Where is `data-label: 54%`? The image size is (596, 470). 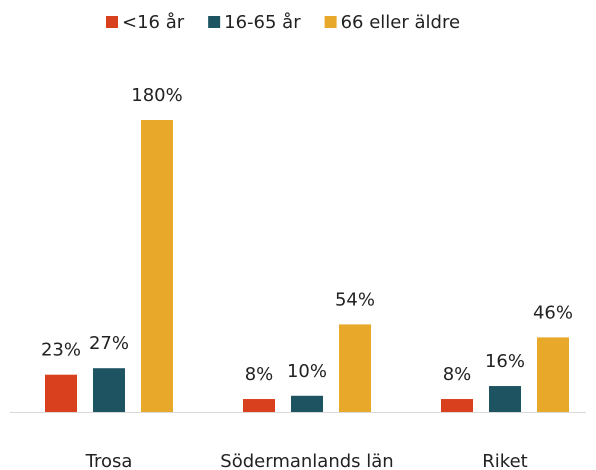 data-label: 54% is located at coordinates (355, 299).